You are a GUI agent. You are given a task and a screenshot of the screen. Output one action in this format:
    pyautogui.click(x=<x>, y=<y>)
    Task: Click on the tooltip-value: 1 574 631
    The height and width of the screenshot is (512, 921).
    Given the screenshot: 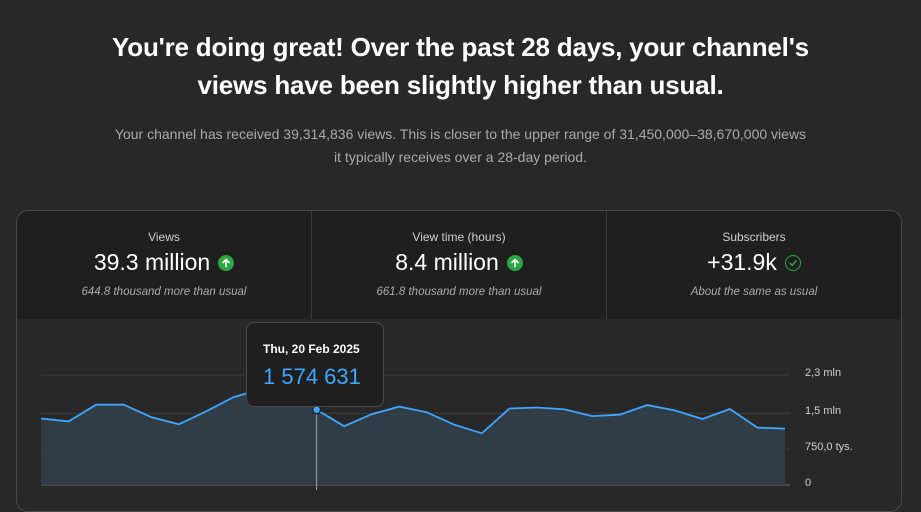 What is the action you would take?
    pyautogui.click(x=312, y=376)
    